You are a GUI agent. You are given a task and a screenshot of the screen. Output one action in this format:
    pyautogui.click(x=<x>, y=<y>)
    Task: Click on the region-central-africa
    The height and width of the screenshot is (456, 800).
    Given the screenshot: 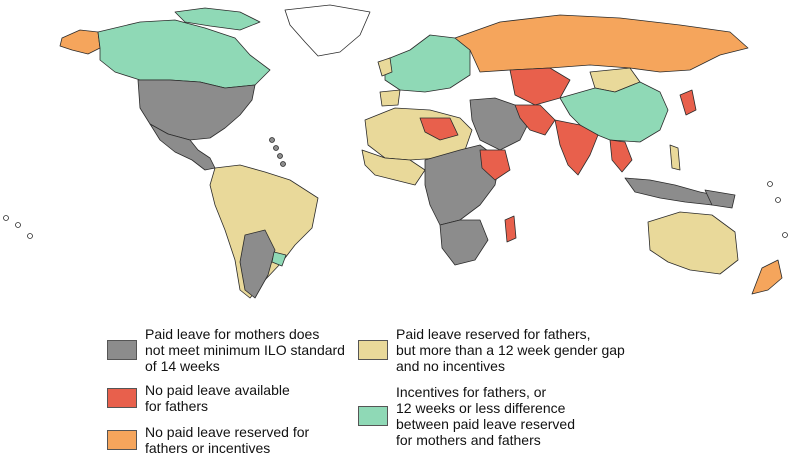 What is the action you would take?
    pyautogui.click(x=462, y=185)
    